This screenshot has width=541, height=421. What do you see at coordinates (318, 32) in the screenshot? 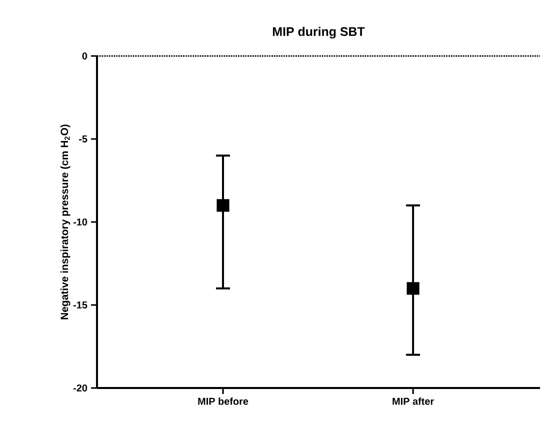
I see `chart-title: MIP during SBT` at bounding box center [318, 32].